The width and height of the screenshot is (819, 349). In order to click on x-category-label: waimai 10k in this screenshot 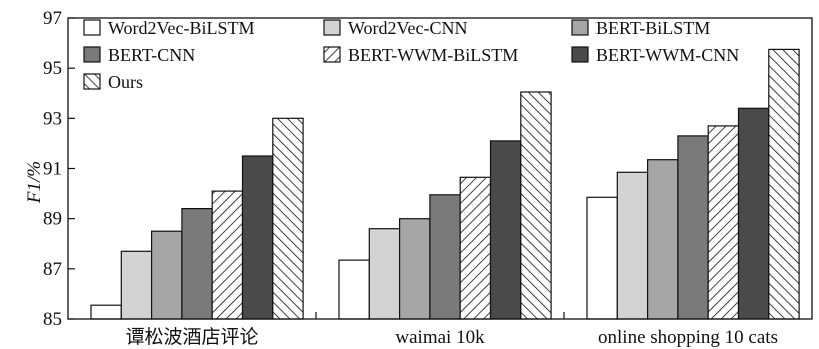, I will do `click(440, 337)`.